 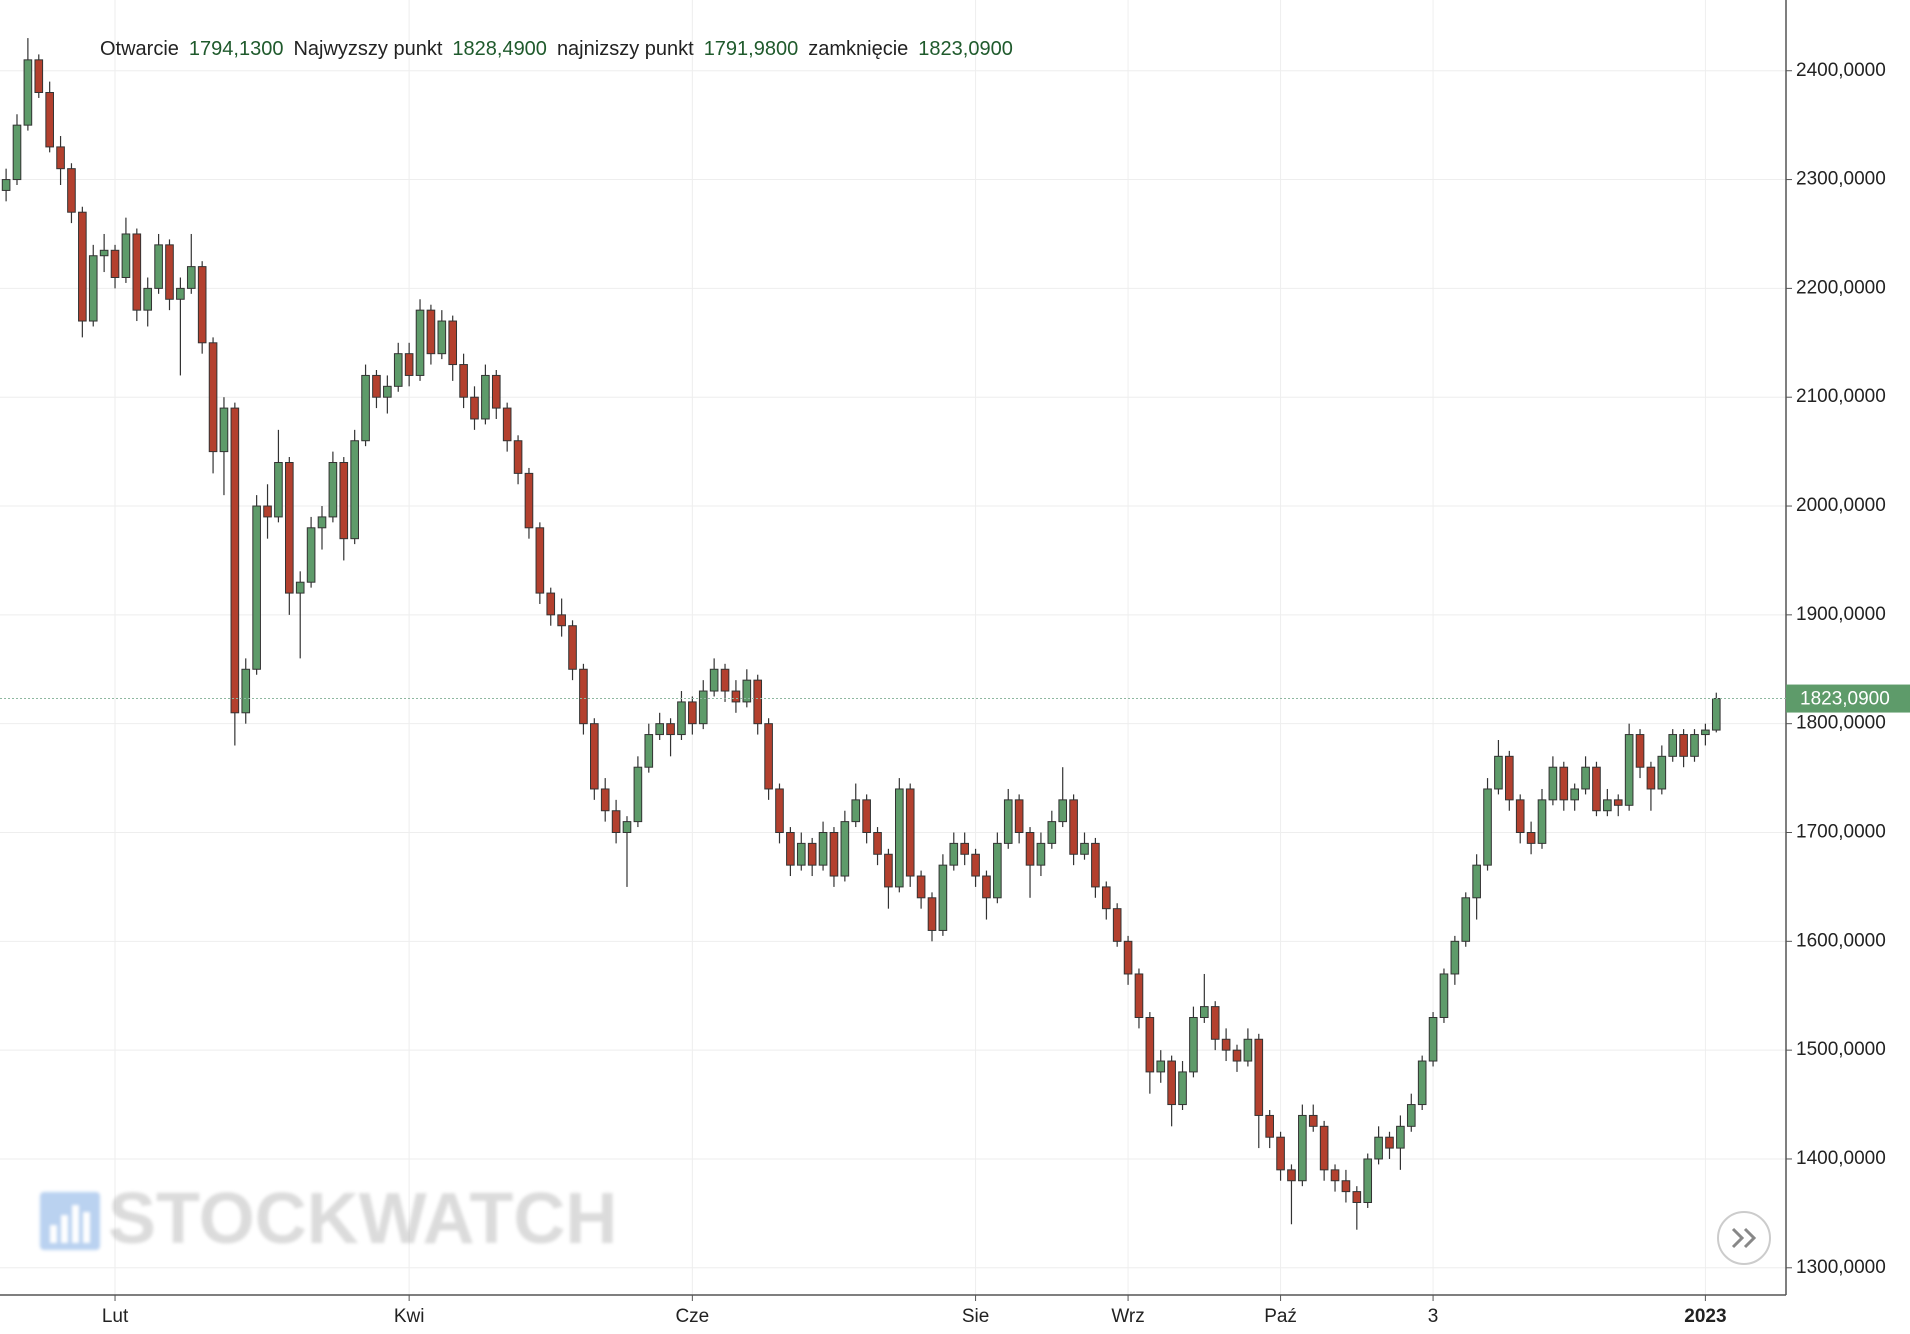 What do you see at coordinates (1841, 1158) in the screenshot?
I see `y-tick-label: 1400,0000` at bounding box center [1841, 1158].